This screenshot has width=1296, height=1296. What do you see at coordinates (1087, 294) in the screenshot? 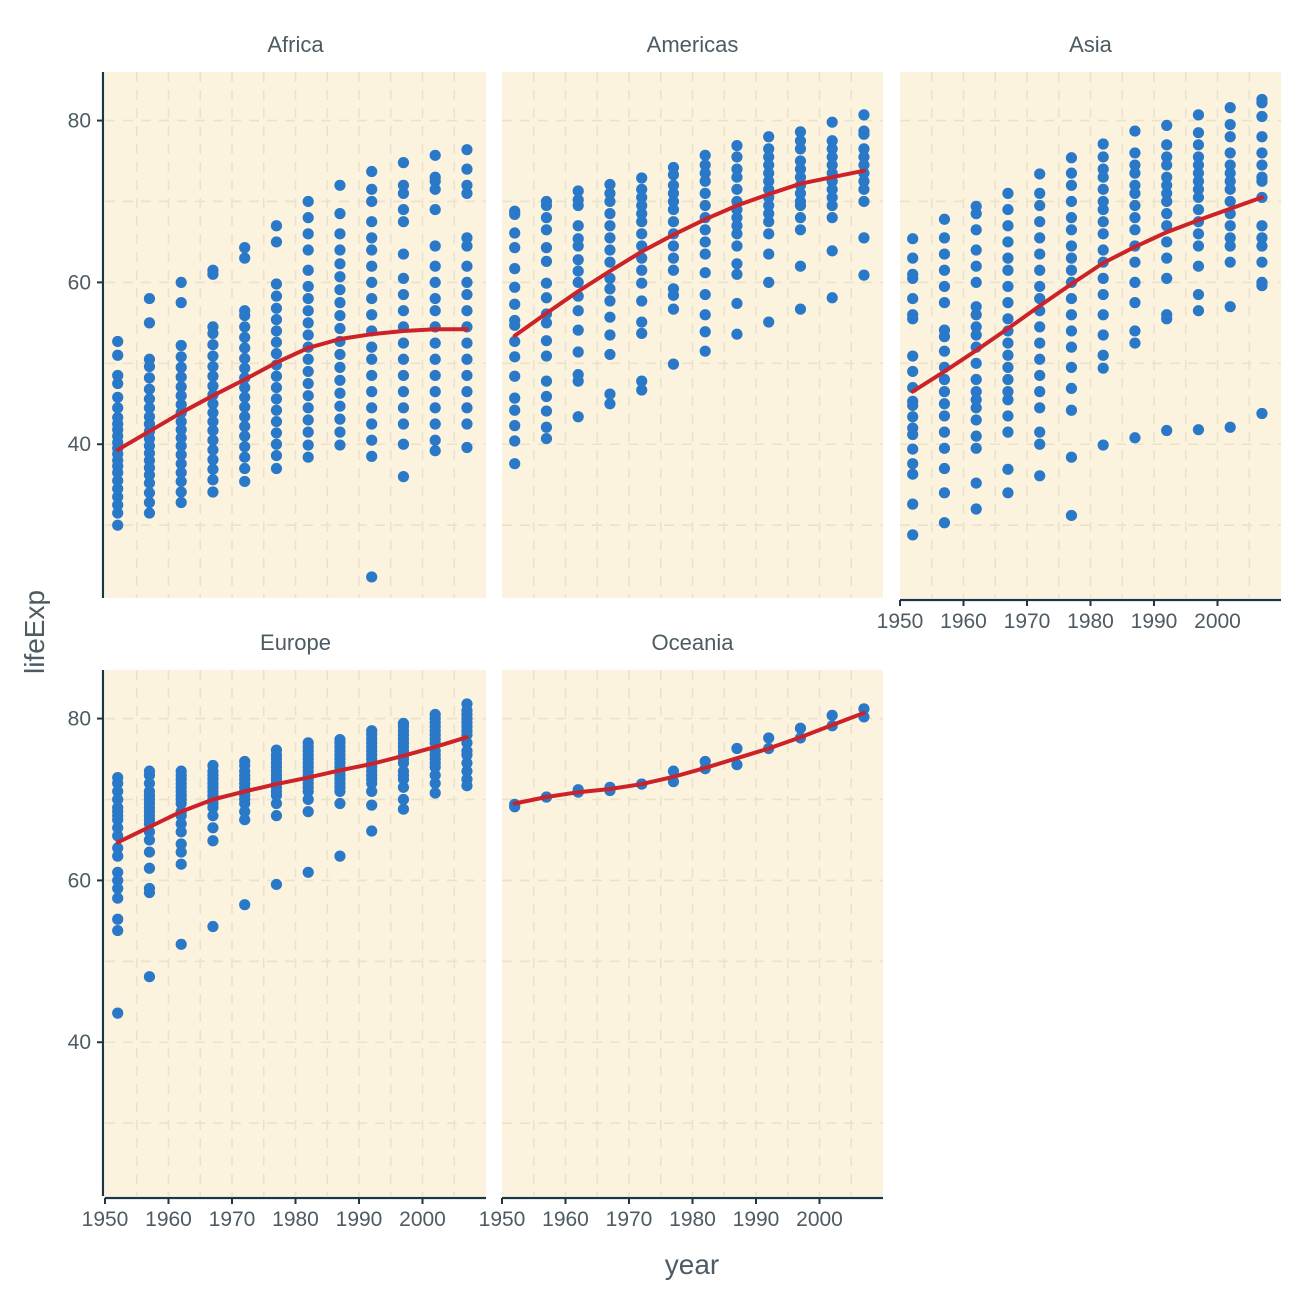
I see `smooth-line` at bounding box center [1087, 294].